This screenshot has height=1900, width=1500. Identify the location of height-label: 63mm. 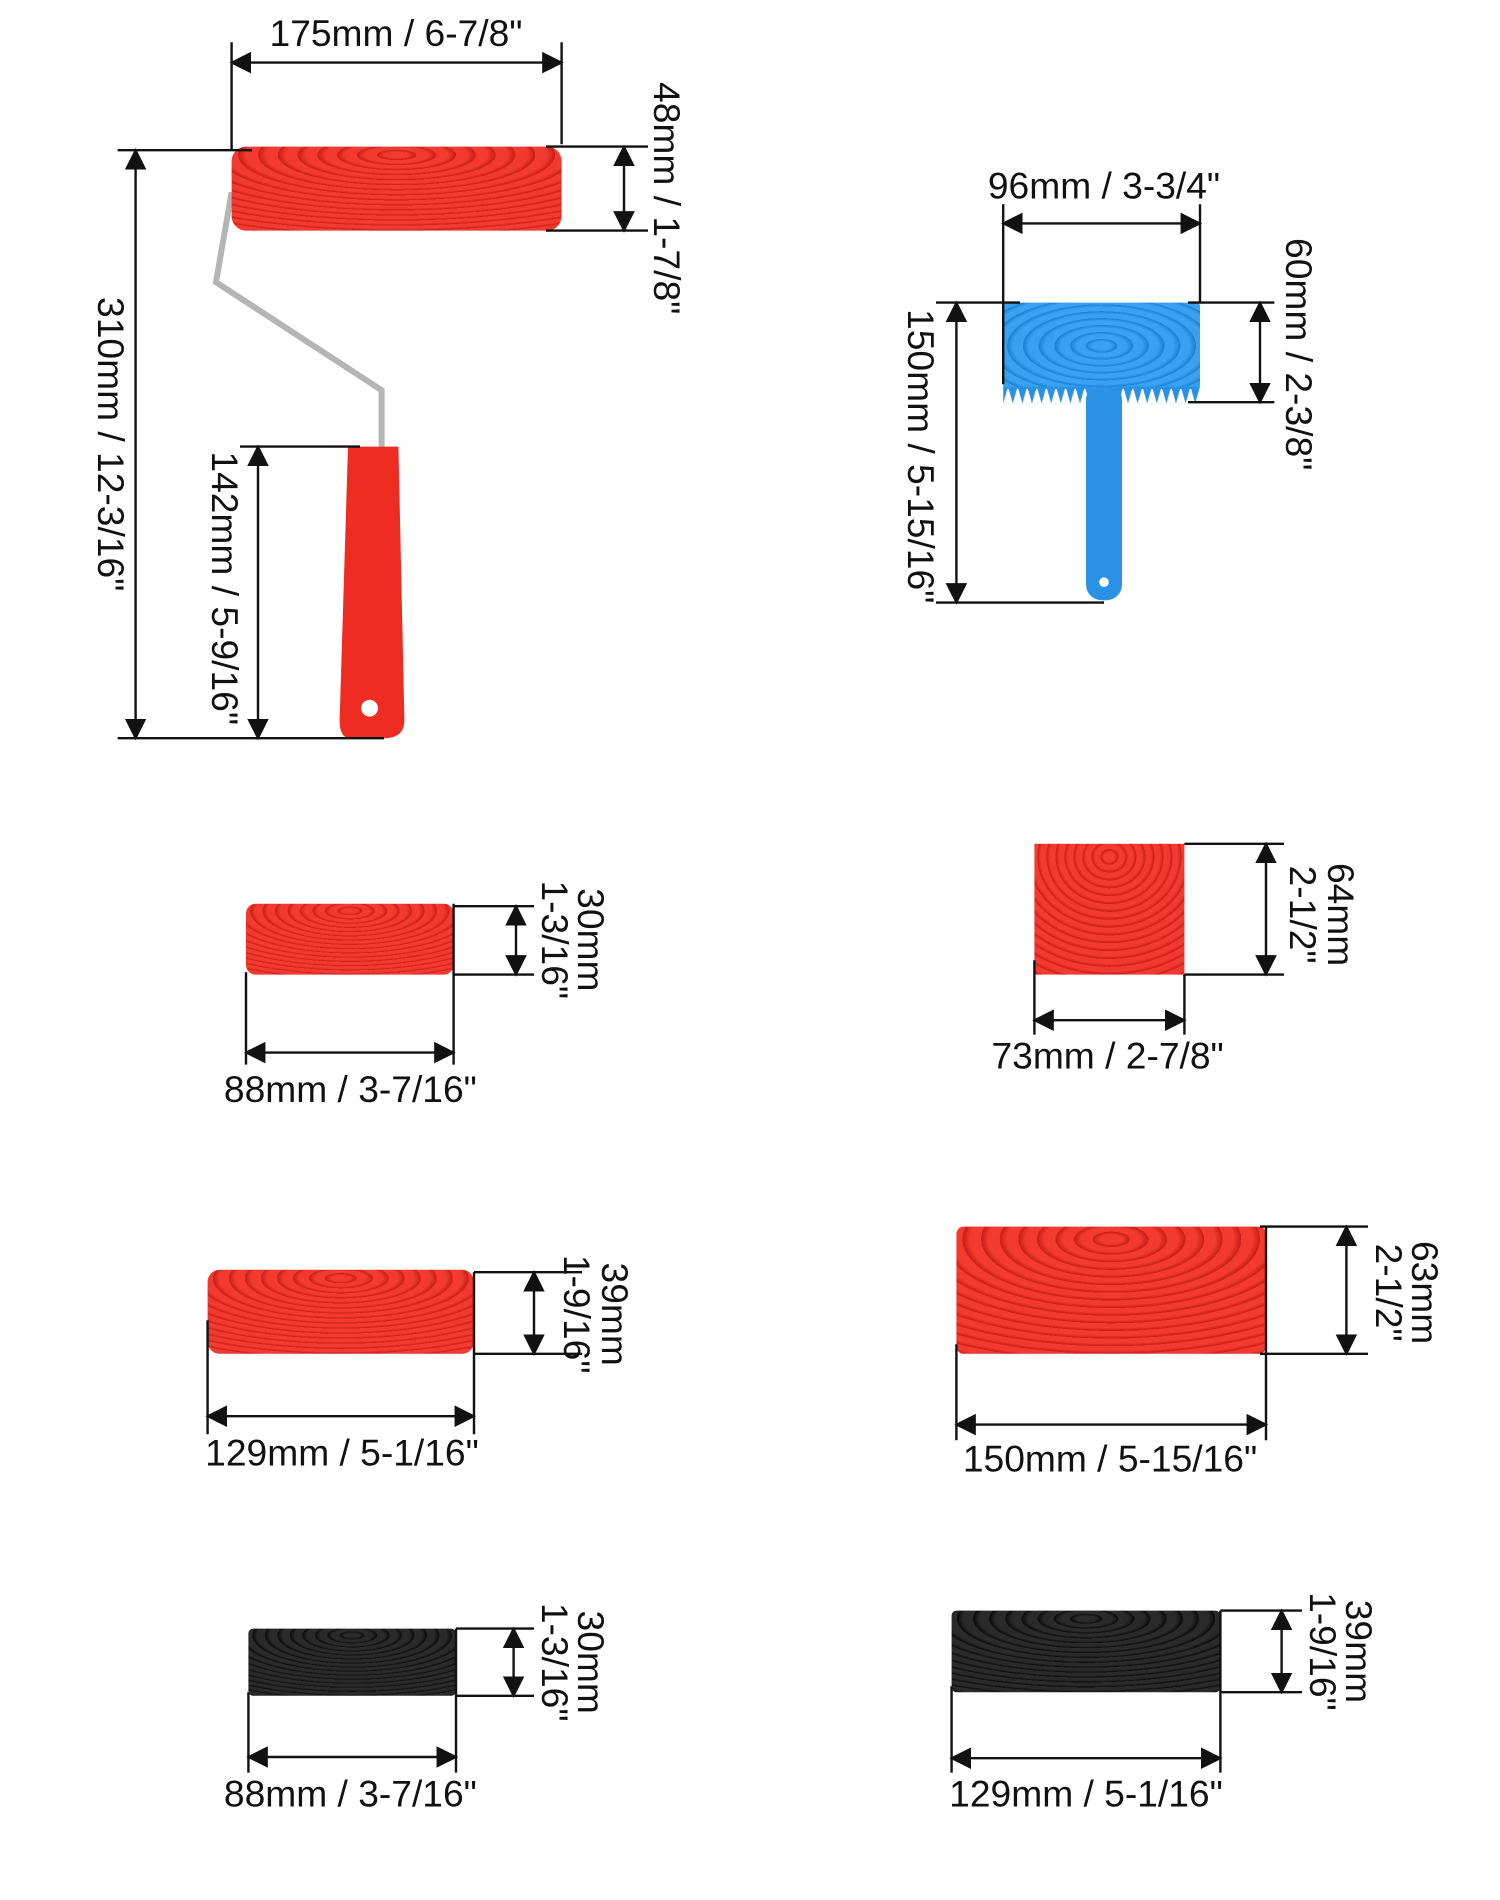
(1425, 1292).